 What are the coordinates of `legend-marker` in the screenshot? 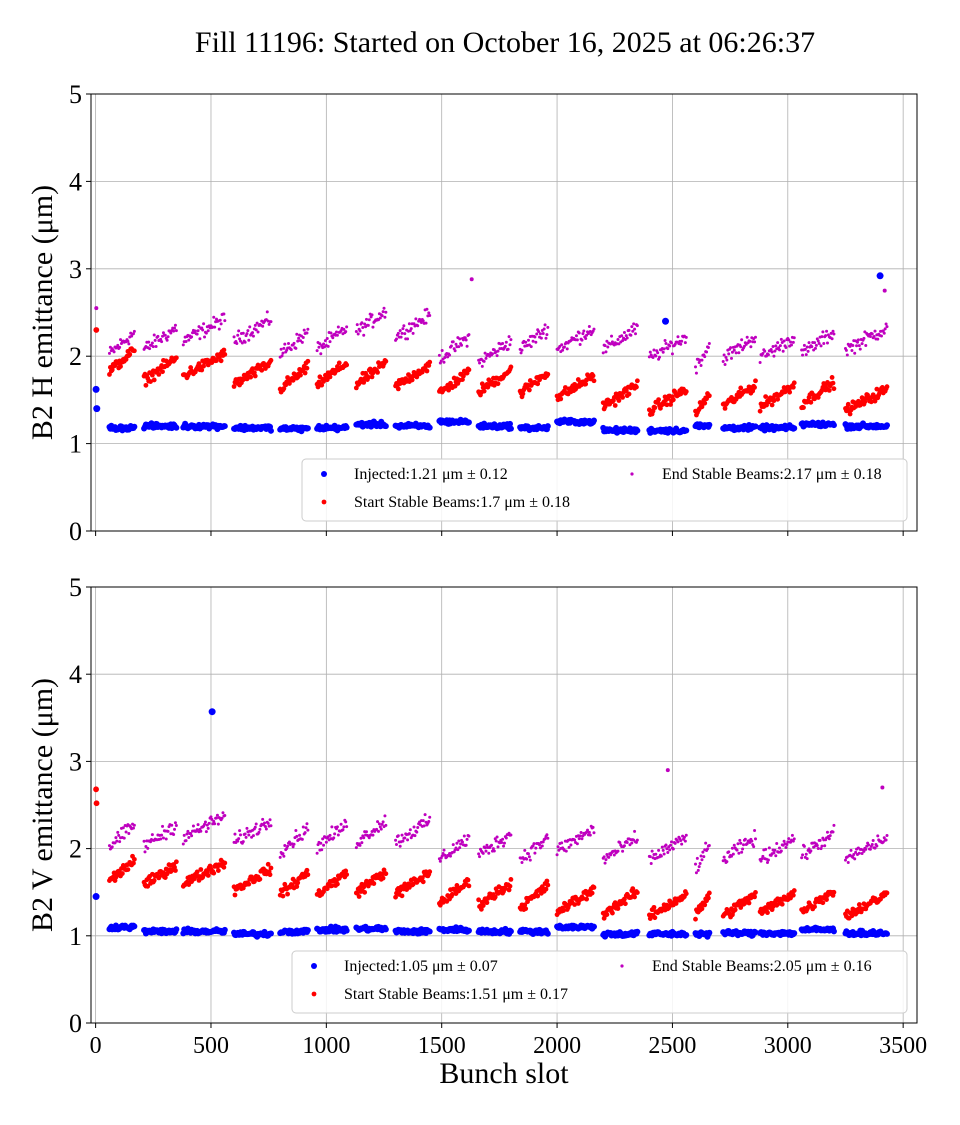 It's located at (632, 474).